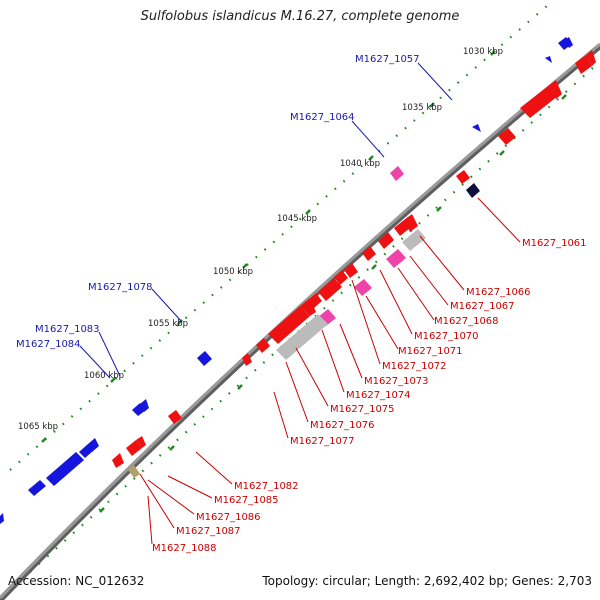 This screenshot has width=600, height=600. I want to click on position-label: 1035 kbp, so click(422, 108).